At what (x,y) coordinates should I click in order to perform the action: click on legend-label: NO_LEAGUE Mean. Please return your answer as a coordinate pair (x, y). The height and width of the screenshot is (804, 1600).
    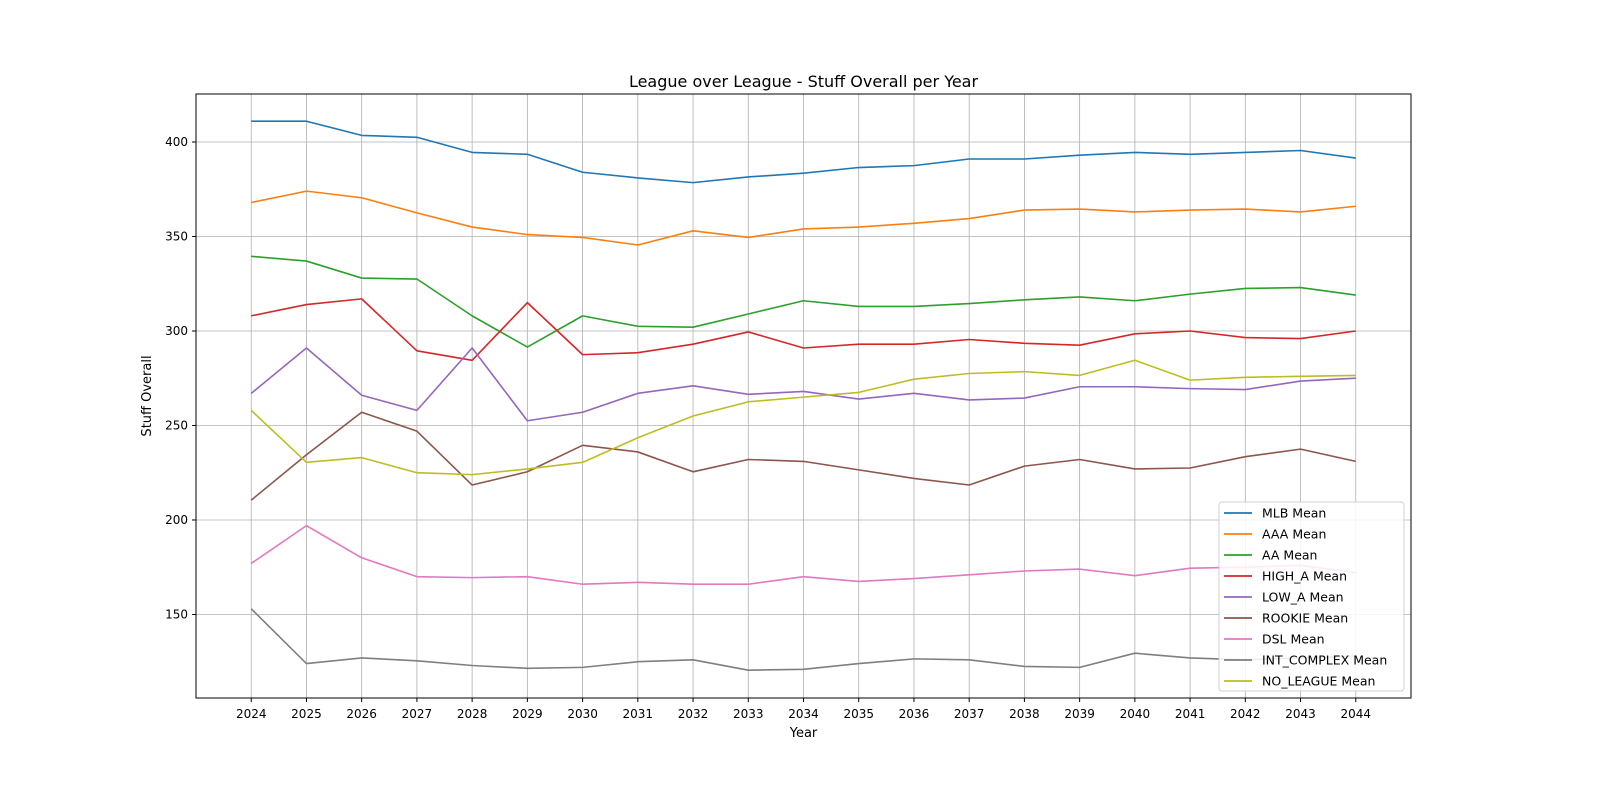
    Looking at the image, I should click on (1318, 681).